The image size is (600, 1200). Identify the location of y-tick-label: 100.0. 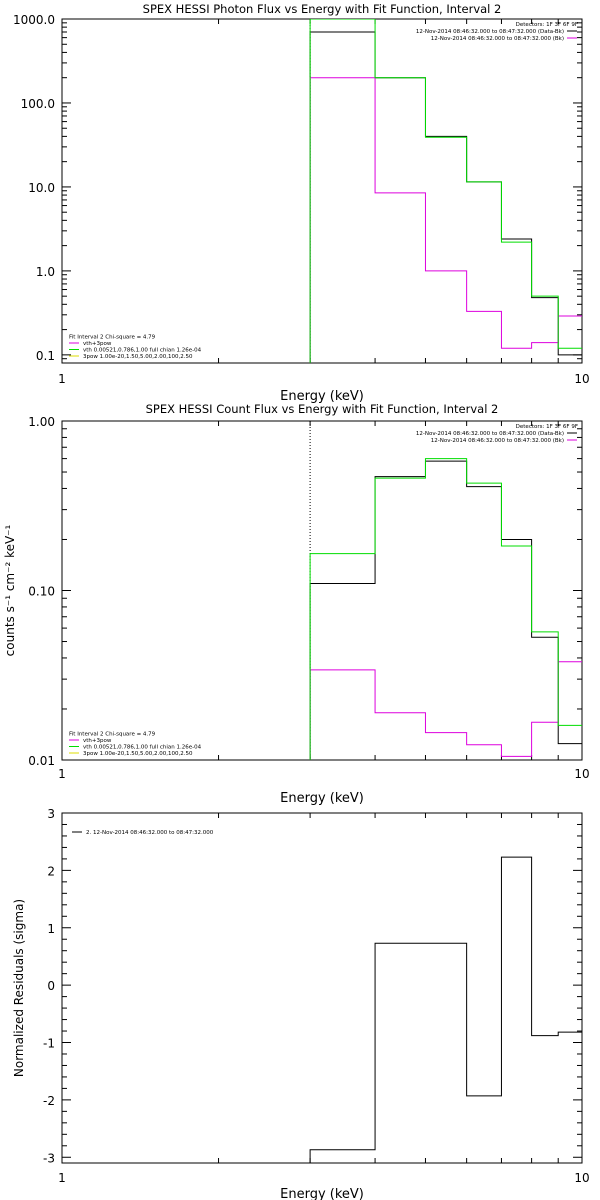
(38, 104).